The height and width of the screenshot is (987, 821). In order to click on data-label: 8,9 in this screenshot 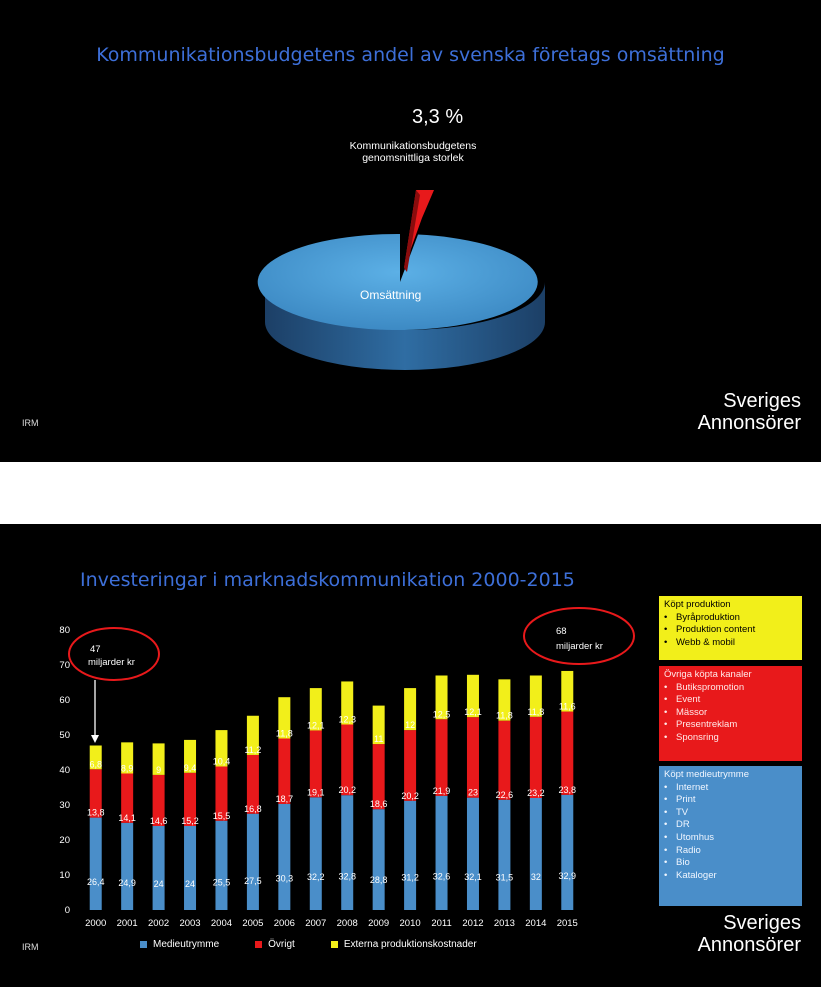, I will do `click(127, 769)`.